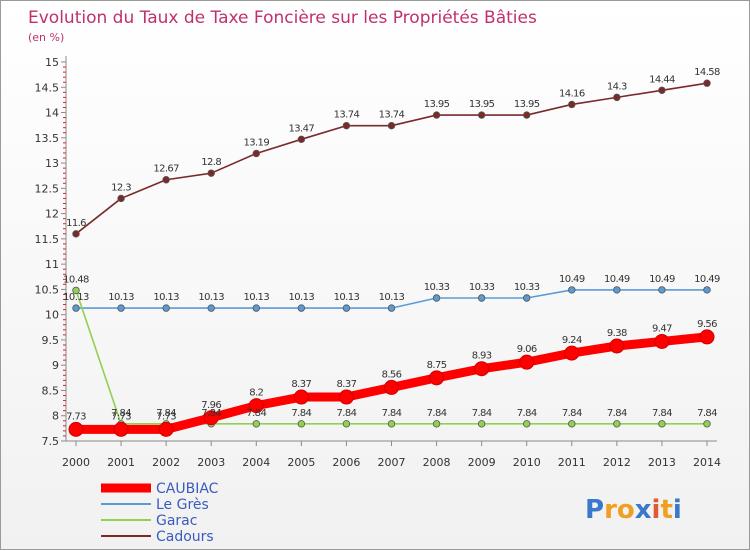 This screenshot has width=750, height=551. I want to click on logo-letter: x, so click(643, 510).